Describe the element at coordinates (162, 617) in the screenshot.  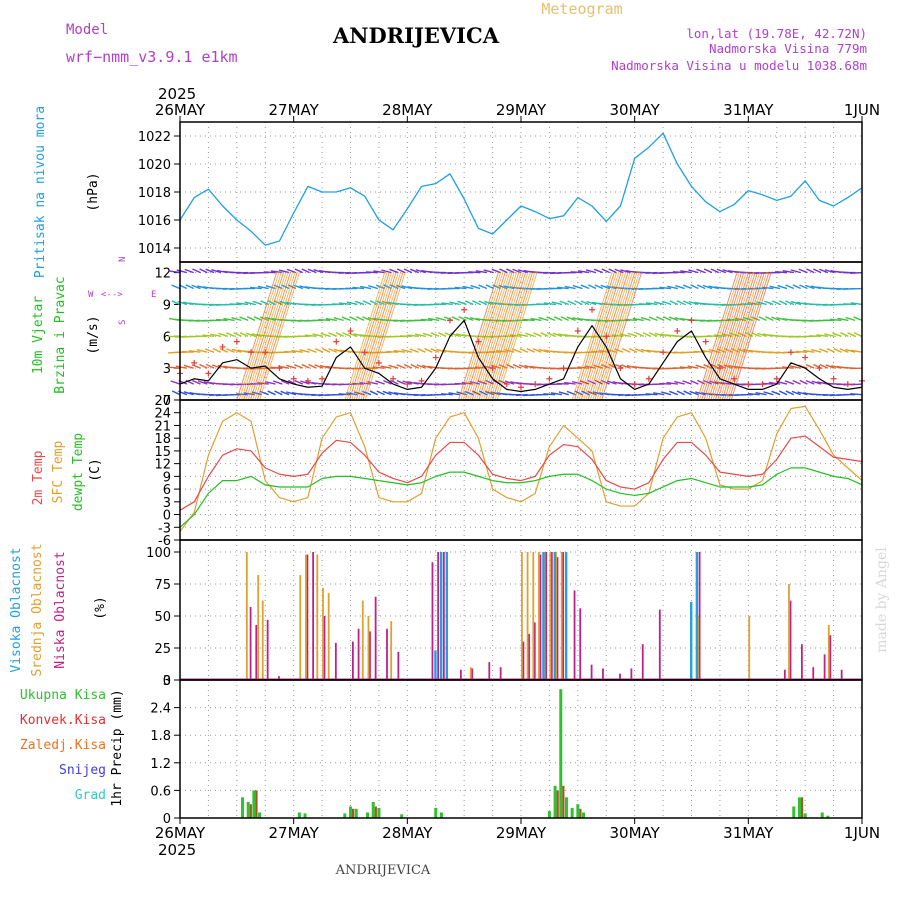
I see `cloud-tick-label: 50` at that location.